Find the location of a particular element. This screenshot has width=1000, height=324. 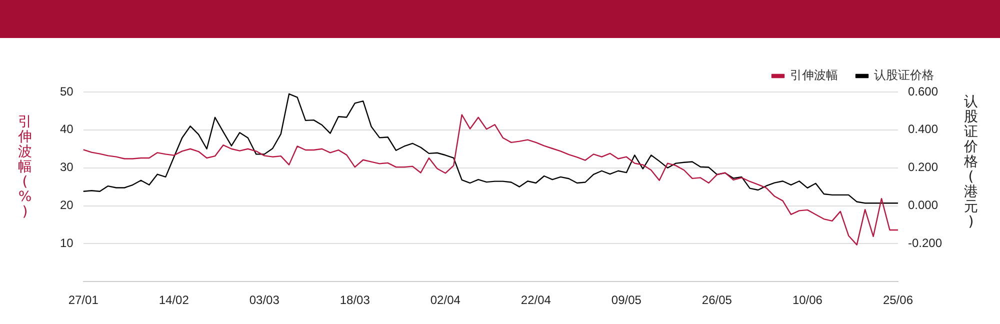

legend-label: 引伸波幅 is located at coordinates (814, 75).